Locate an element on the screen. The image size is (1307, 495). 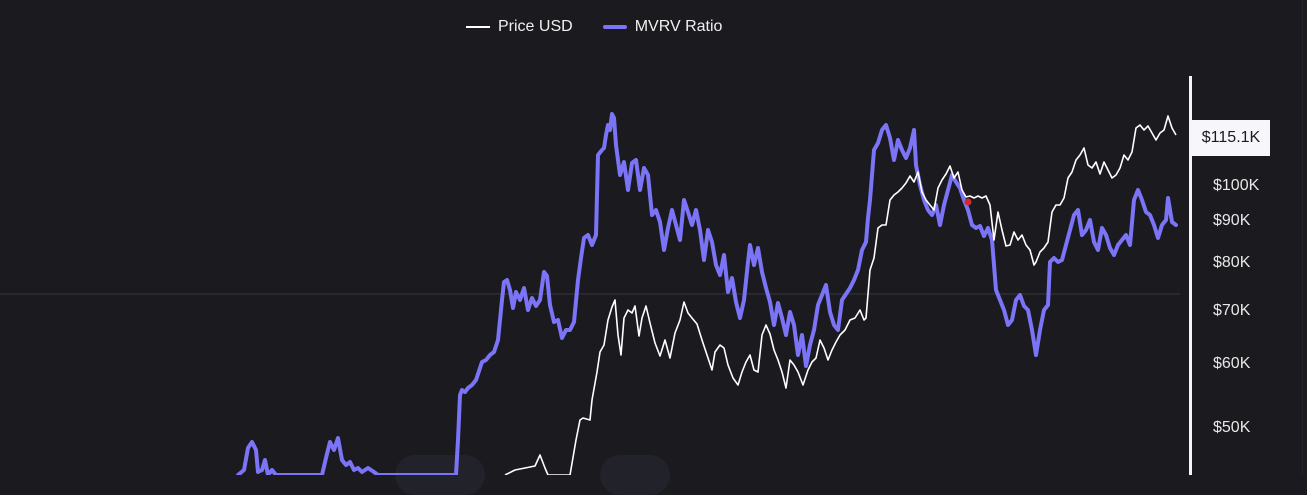
y-axis-line is located at coordinates (1190, 275).